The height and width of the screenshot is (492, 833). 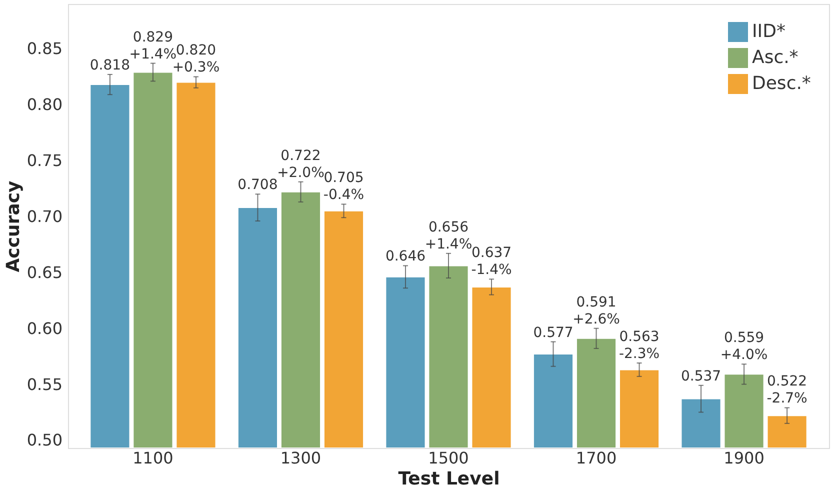 I want to click on data-label: 0.646, so click(x=405, y=256).